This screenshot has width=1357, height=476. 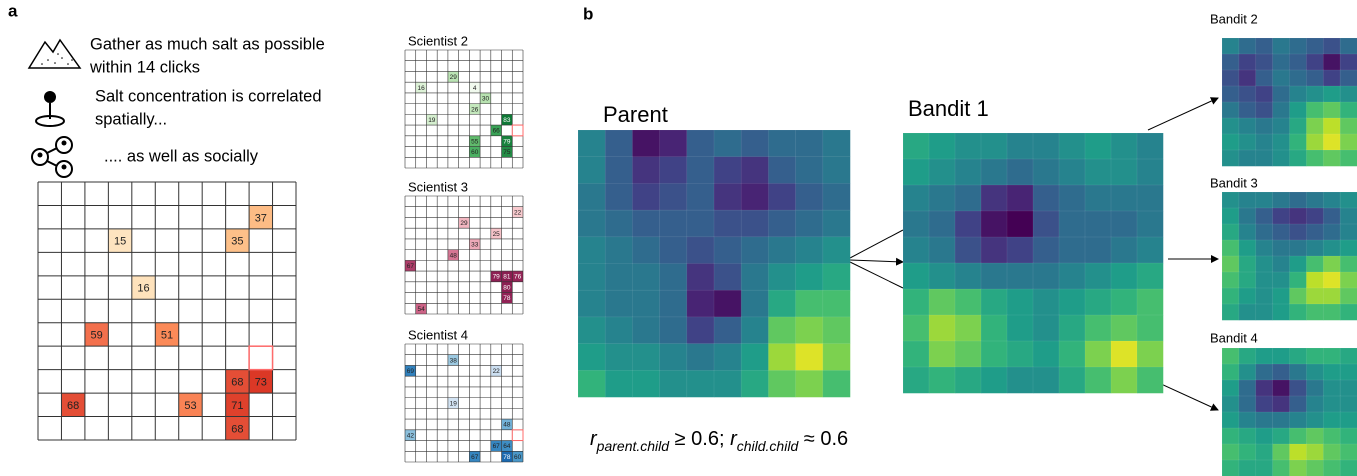 I want to click on instruction-text: Salt concentration is correlated, so click(x=208, y=96).